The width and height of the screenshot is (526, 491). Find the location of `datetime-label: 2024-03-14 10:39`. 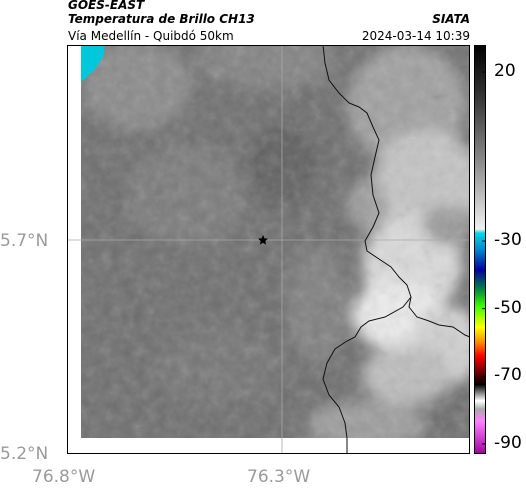

datetime-label: 2024-03-14 10:39 is located at coordinates (415, 36).